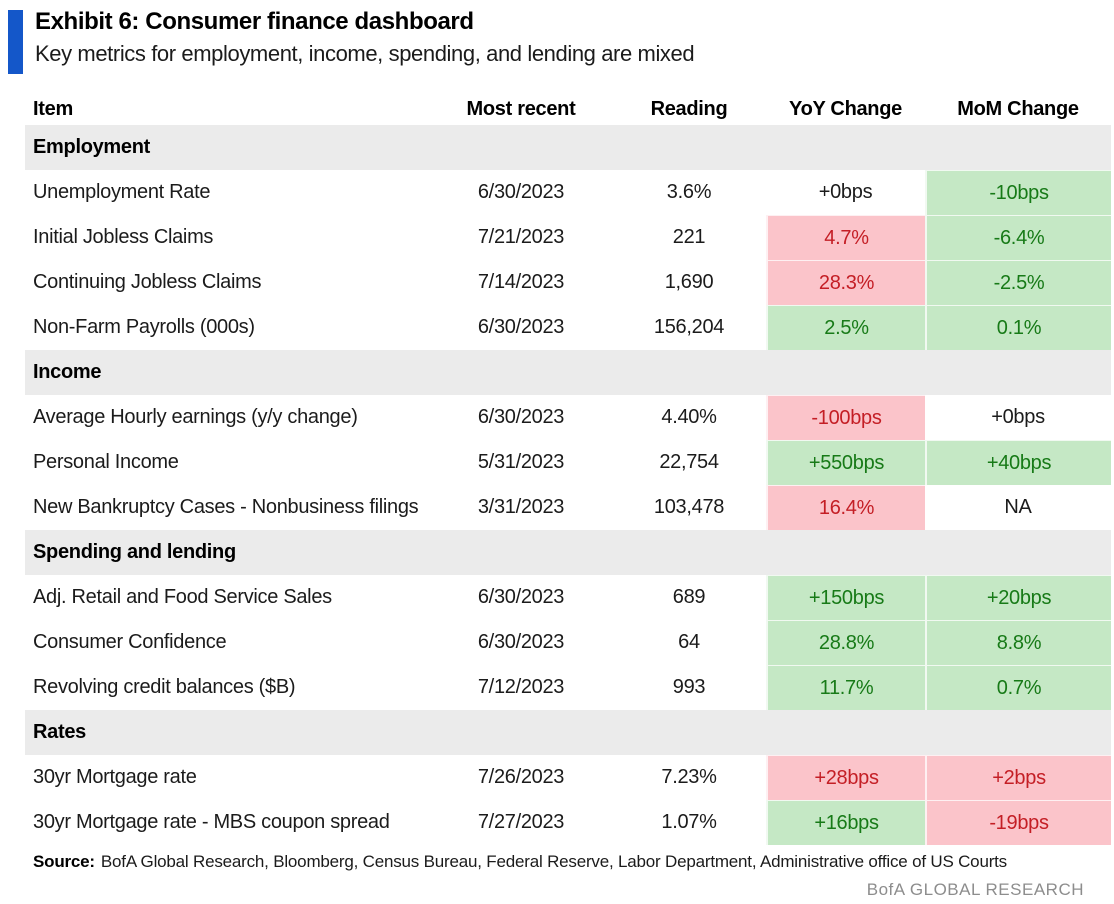 Image resolution: width=1114 pixels, height=904 pixels. Describe the element at coordinates (1018, 327) in the screenshot. I see `mom-change-cell: 0.1%` at that location.